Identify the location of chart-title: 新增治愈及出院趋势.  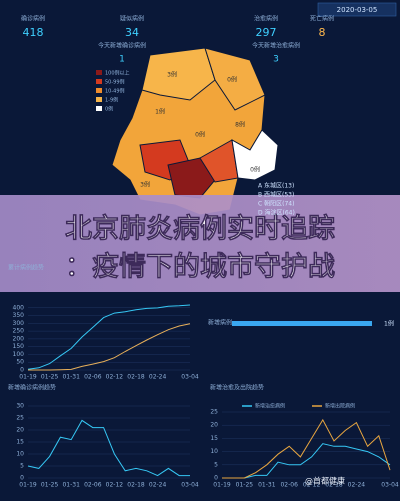
(237, 388).